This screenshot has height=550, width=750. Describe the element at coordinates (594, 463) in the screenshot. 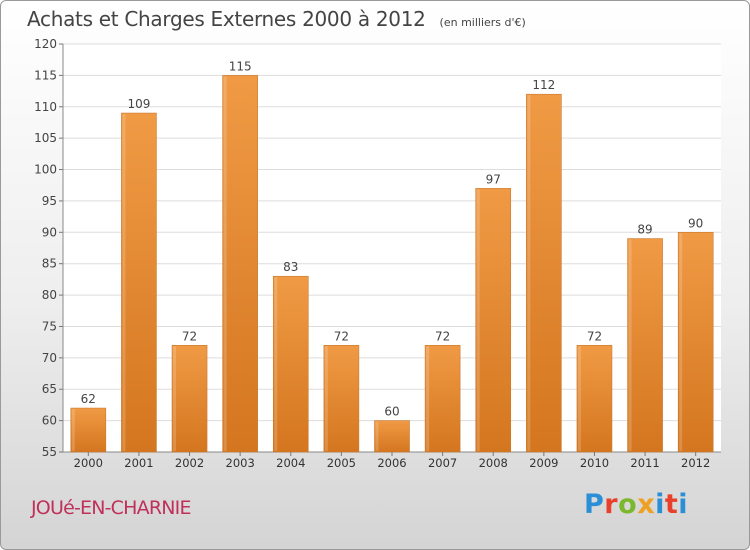

I see `x-tick-label: 2010` at that location.